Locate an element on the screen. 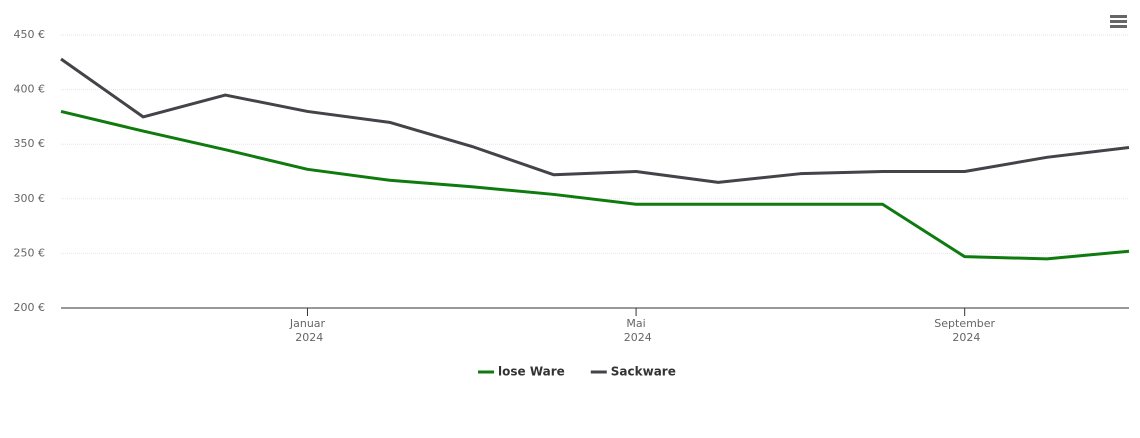 The image size is (1140, 438). legend-item: lose Ware is located at coordinates (521, 372).